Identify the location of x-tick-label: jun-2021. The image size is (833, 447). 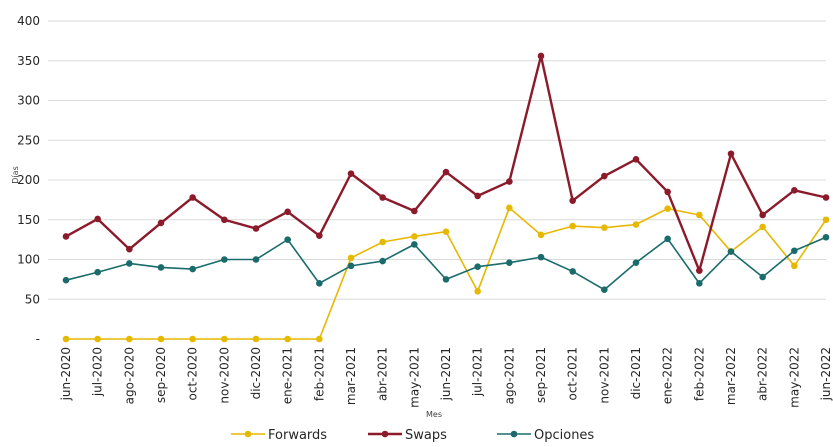
(446, 374).